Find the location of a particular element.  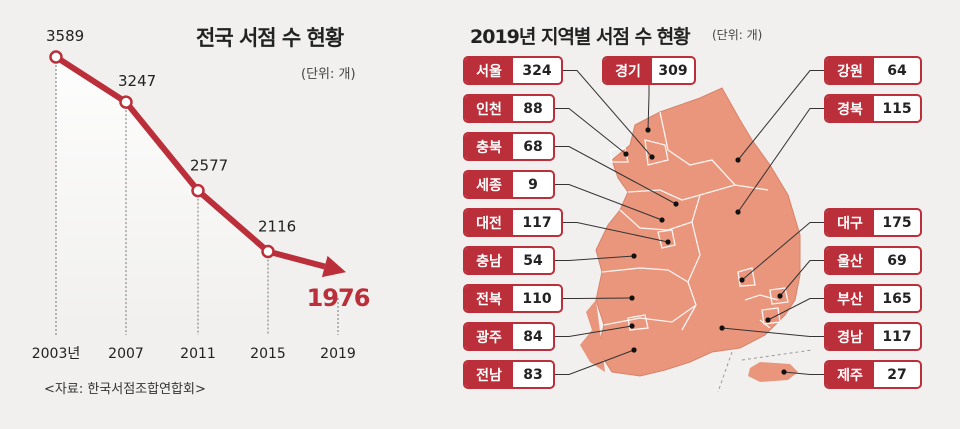

region-callout: 강원 64 is located at coordinates (873, 70).